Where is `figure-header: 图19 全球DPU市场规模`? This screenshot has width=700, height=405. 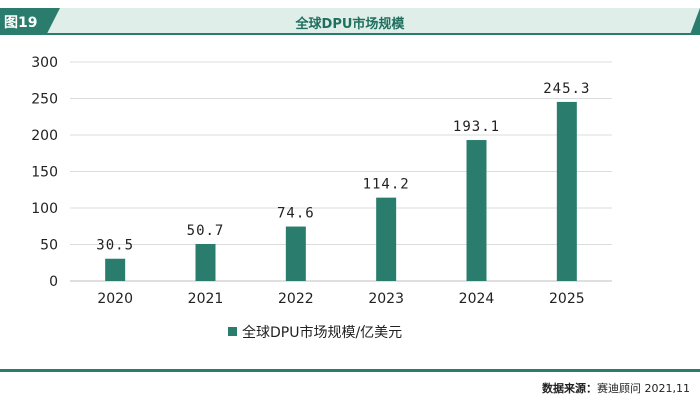
figure-header: 图19 全球DPU市场规模 is located at coordinates (350, 21).